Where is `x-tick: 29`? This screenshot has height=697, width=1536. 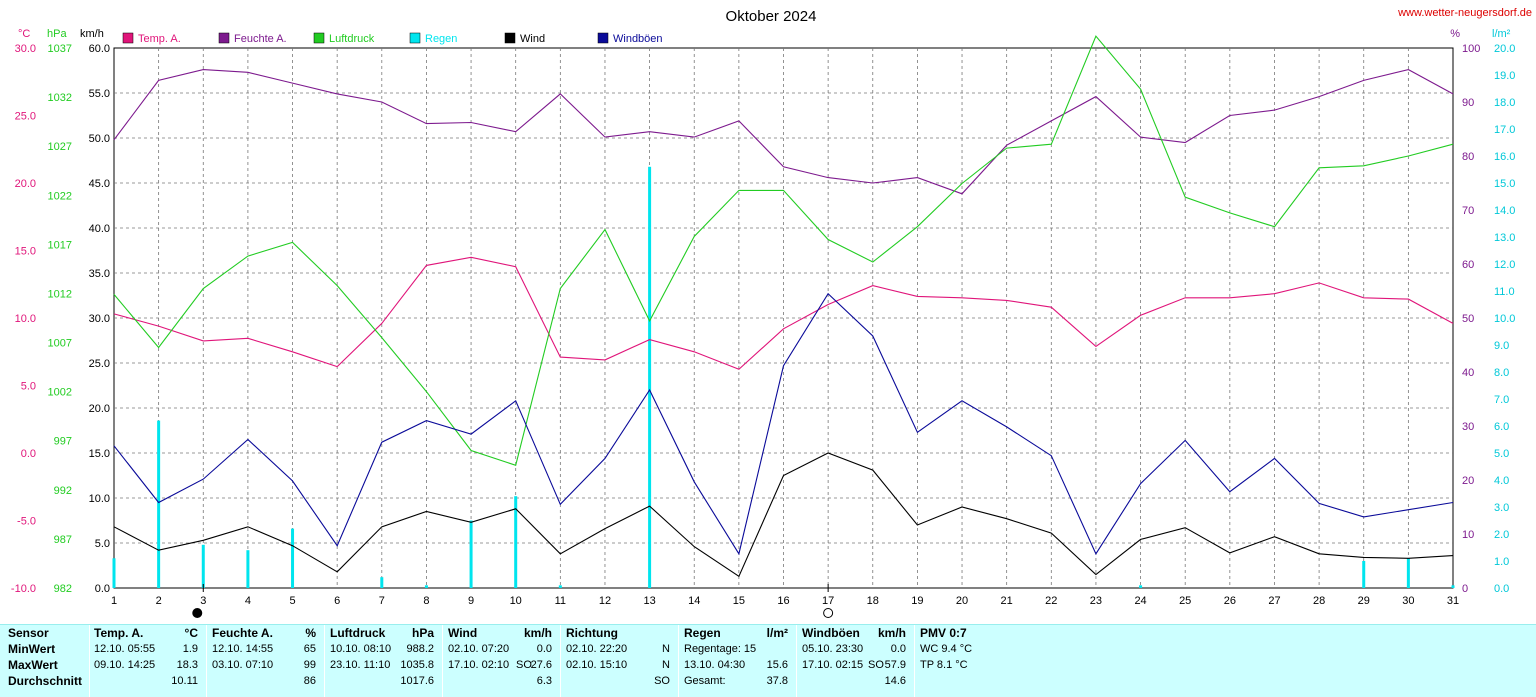 x-tick: 29 is located at coordinates (1364, 601).